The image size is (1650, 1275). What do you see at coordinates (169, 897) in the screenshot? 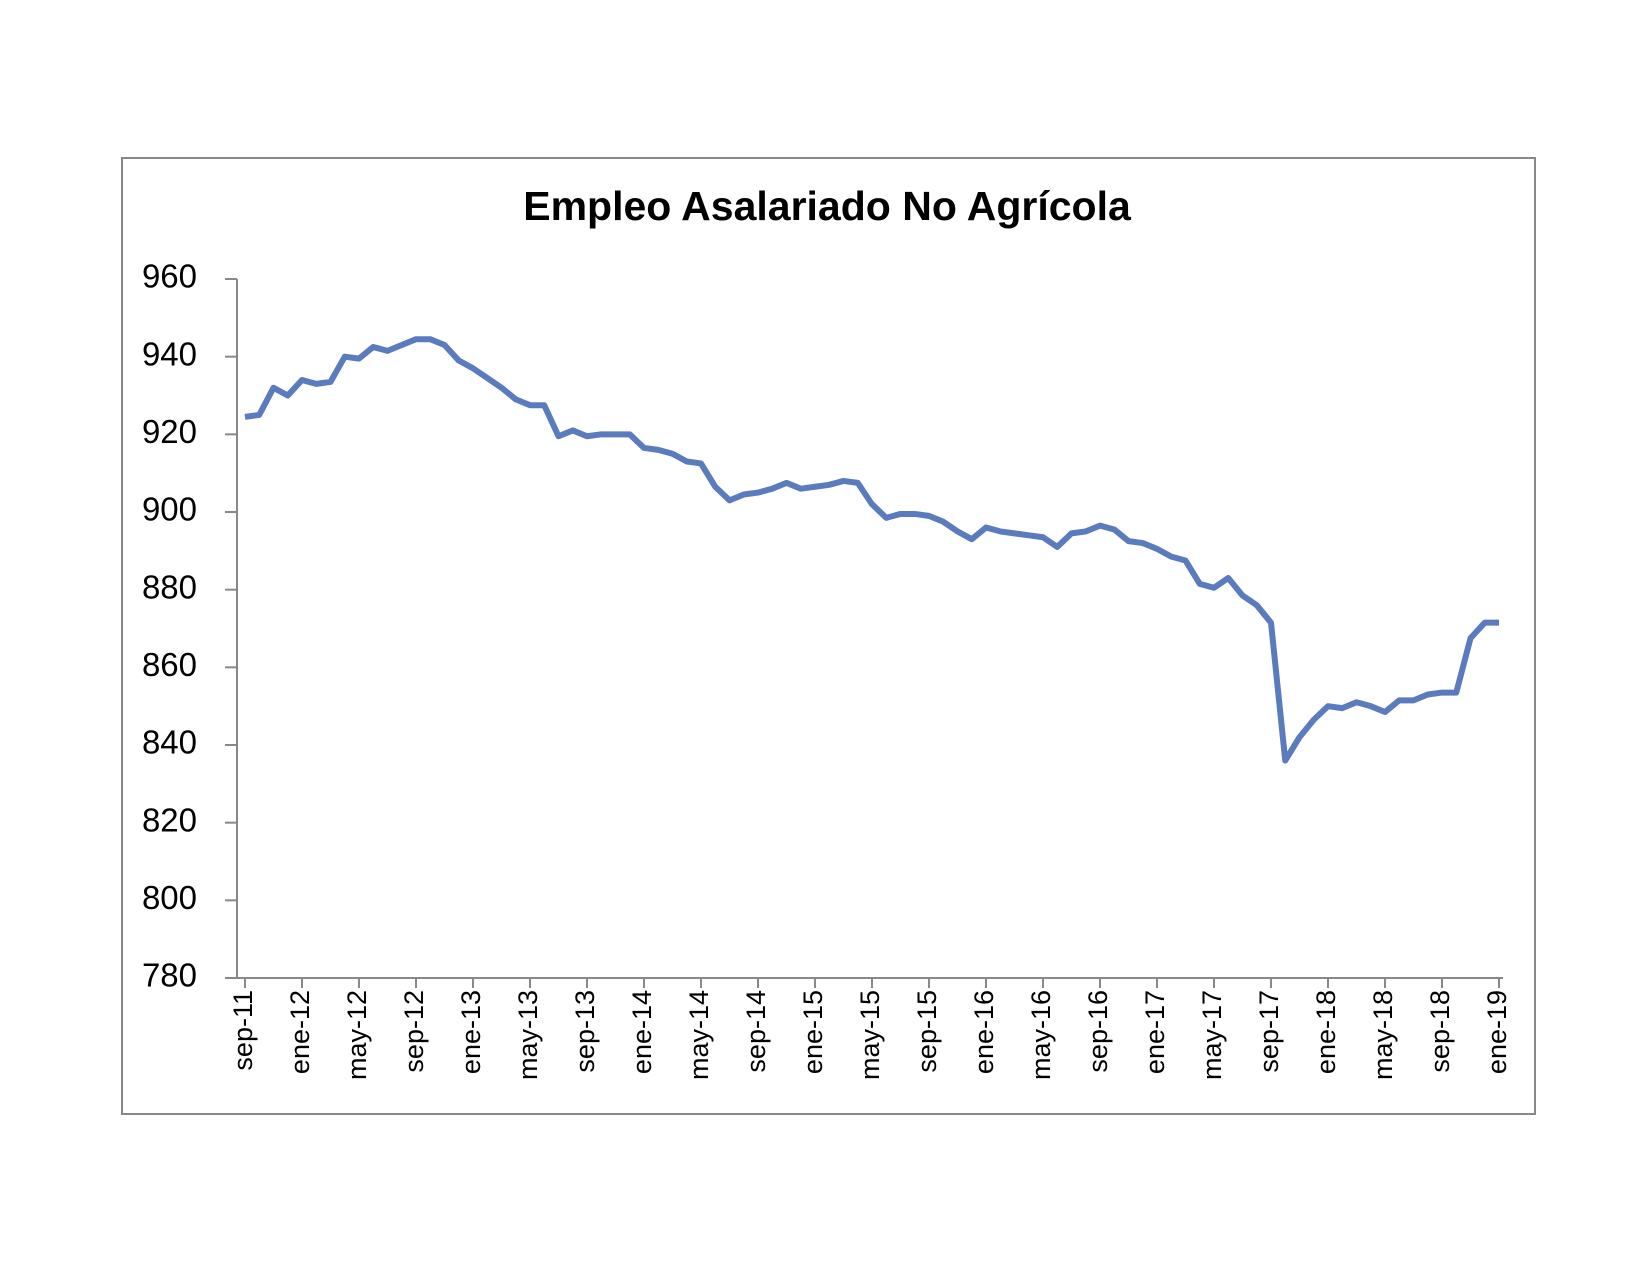
I see `y-tick-label: 800` at bounding box center [169, 897].